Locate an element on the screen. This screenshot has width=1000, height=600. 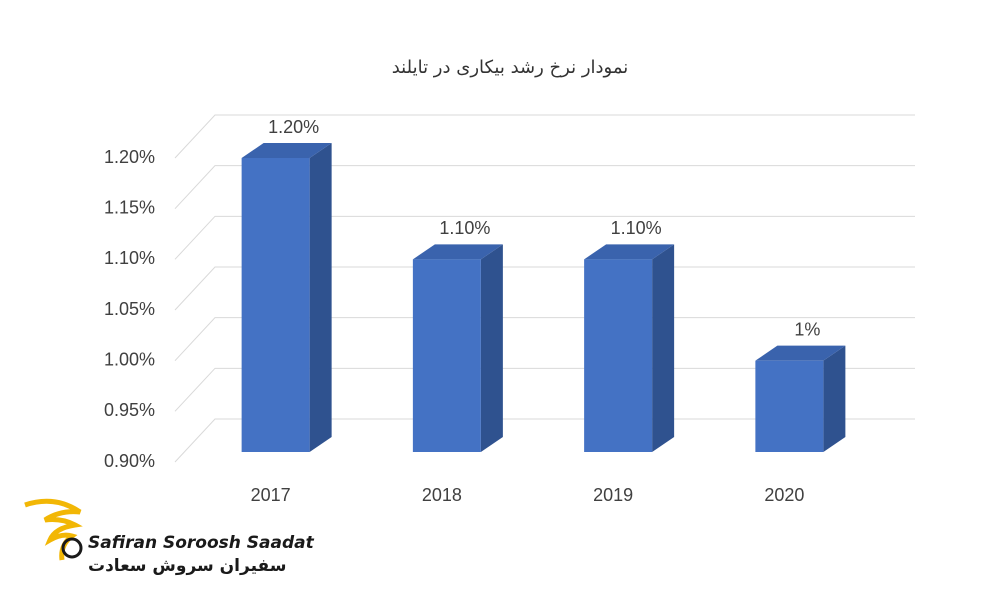
y-tick-label: 1.05% is located at coordinates (129, 309).